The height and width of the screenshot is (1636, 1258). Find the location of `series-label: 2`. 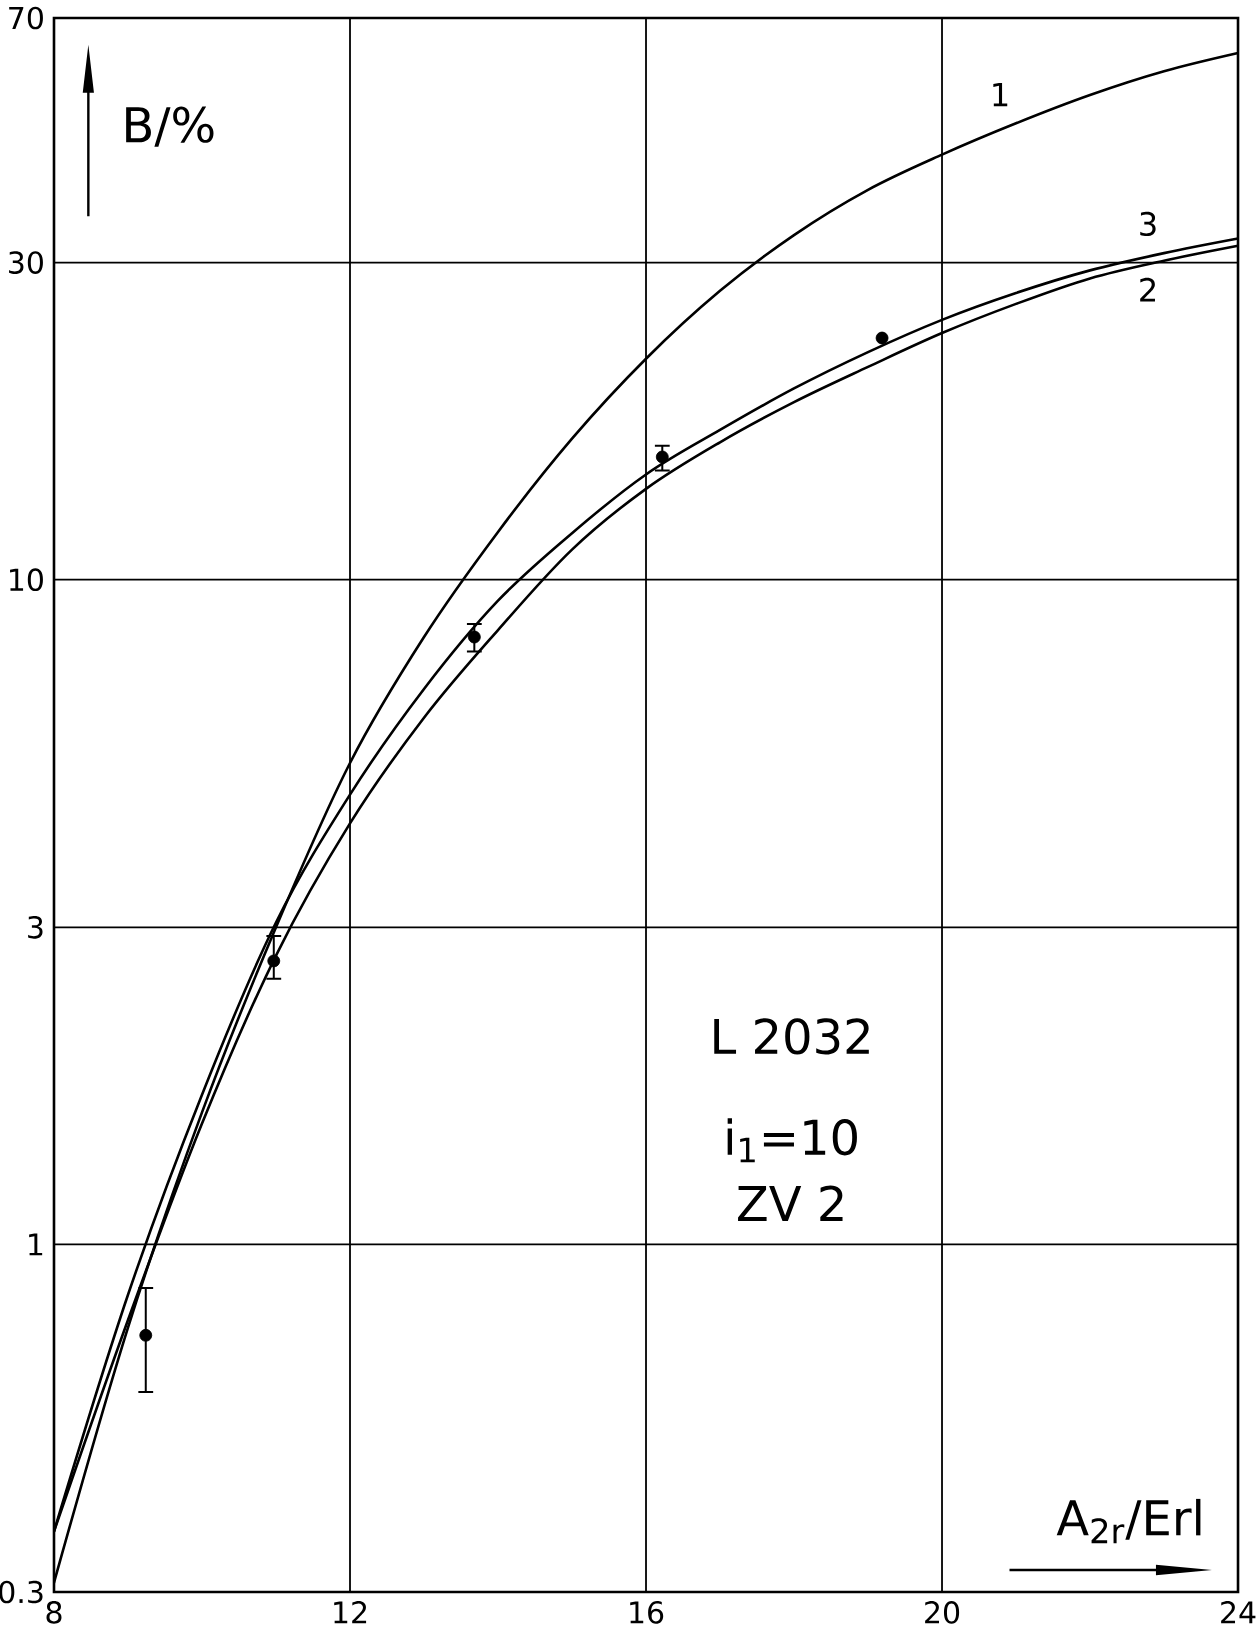

series-label: 2 is located at coordinates (1147, 289).